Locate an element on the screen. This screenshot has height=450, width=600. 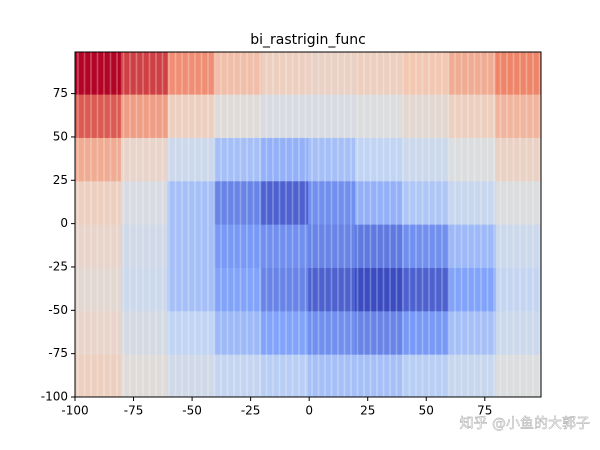
x-tick-label: 0 is located at coordinates (309, 411).